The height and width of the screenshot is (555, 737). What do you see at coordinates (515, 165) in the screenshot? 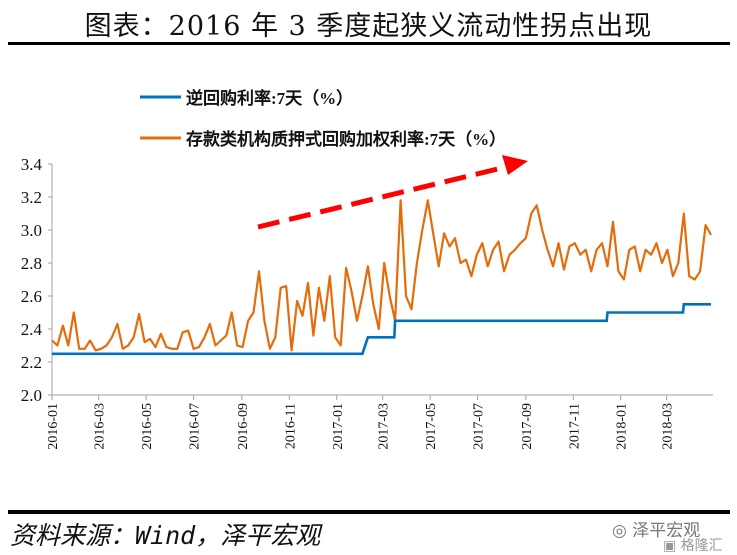
I see `trend-arrow-head` at bounding box center [515, 165].